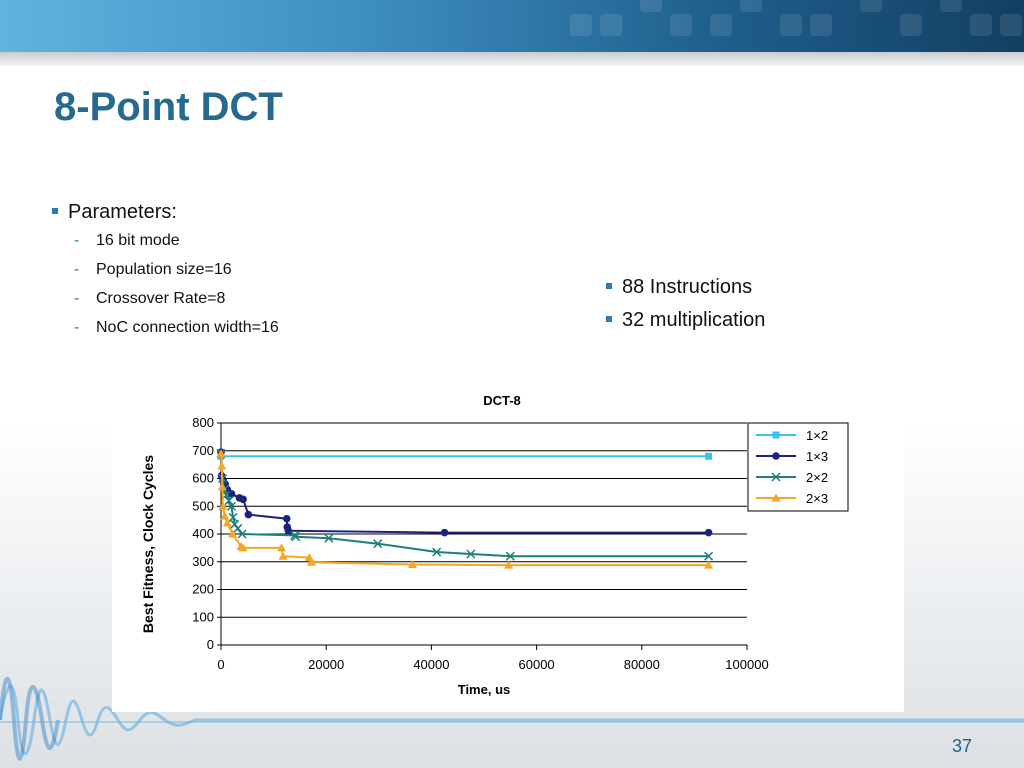 The height and width of the screenshot is (768, 1024). Describe the element at coordinates (642, 664) in the screenshot. I see `x-tick-label: 80000` at that location.